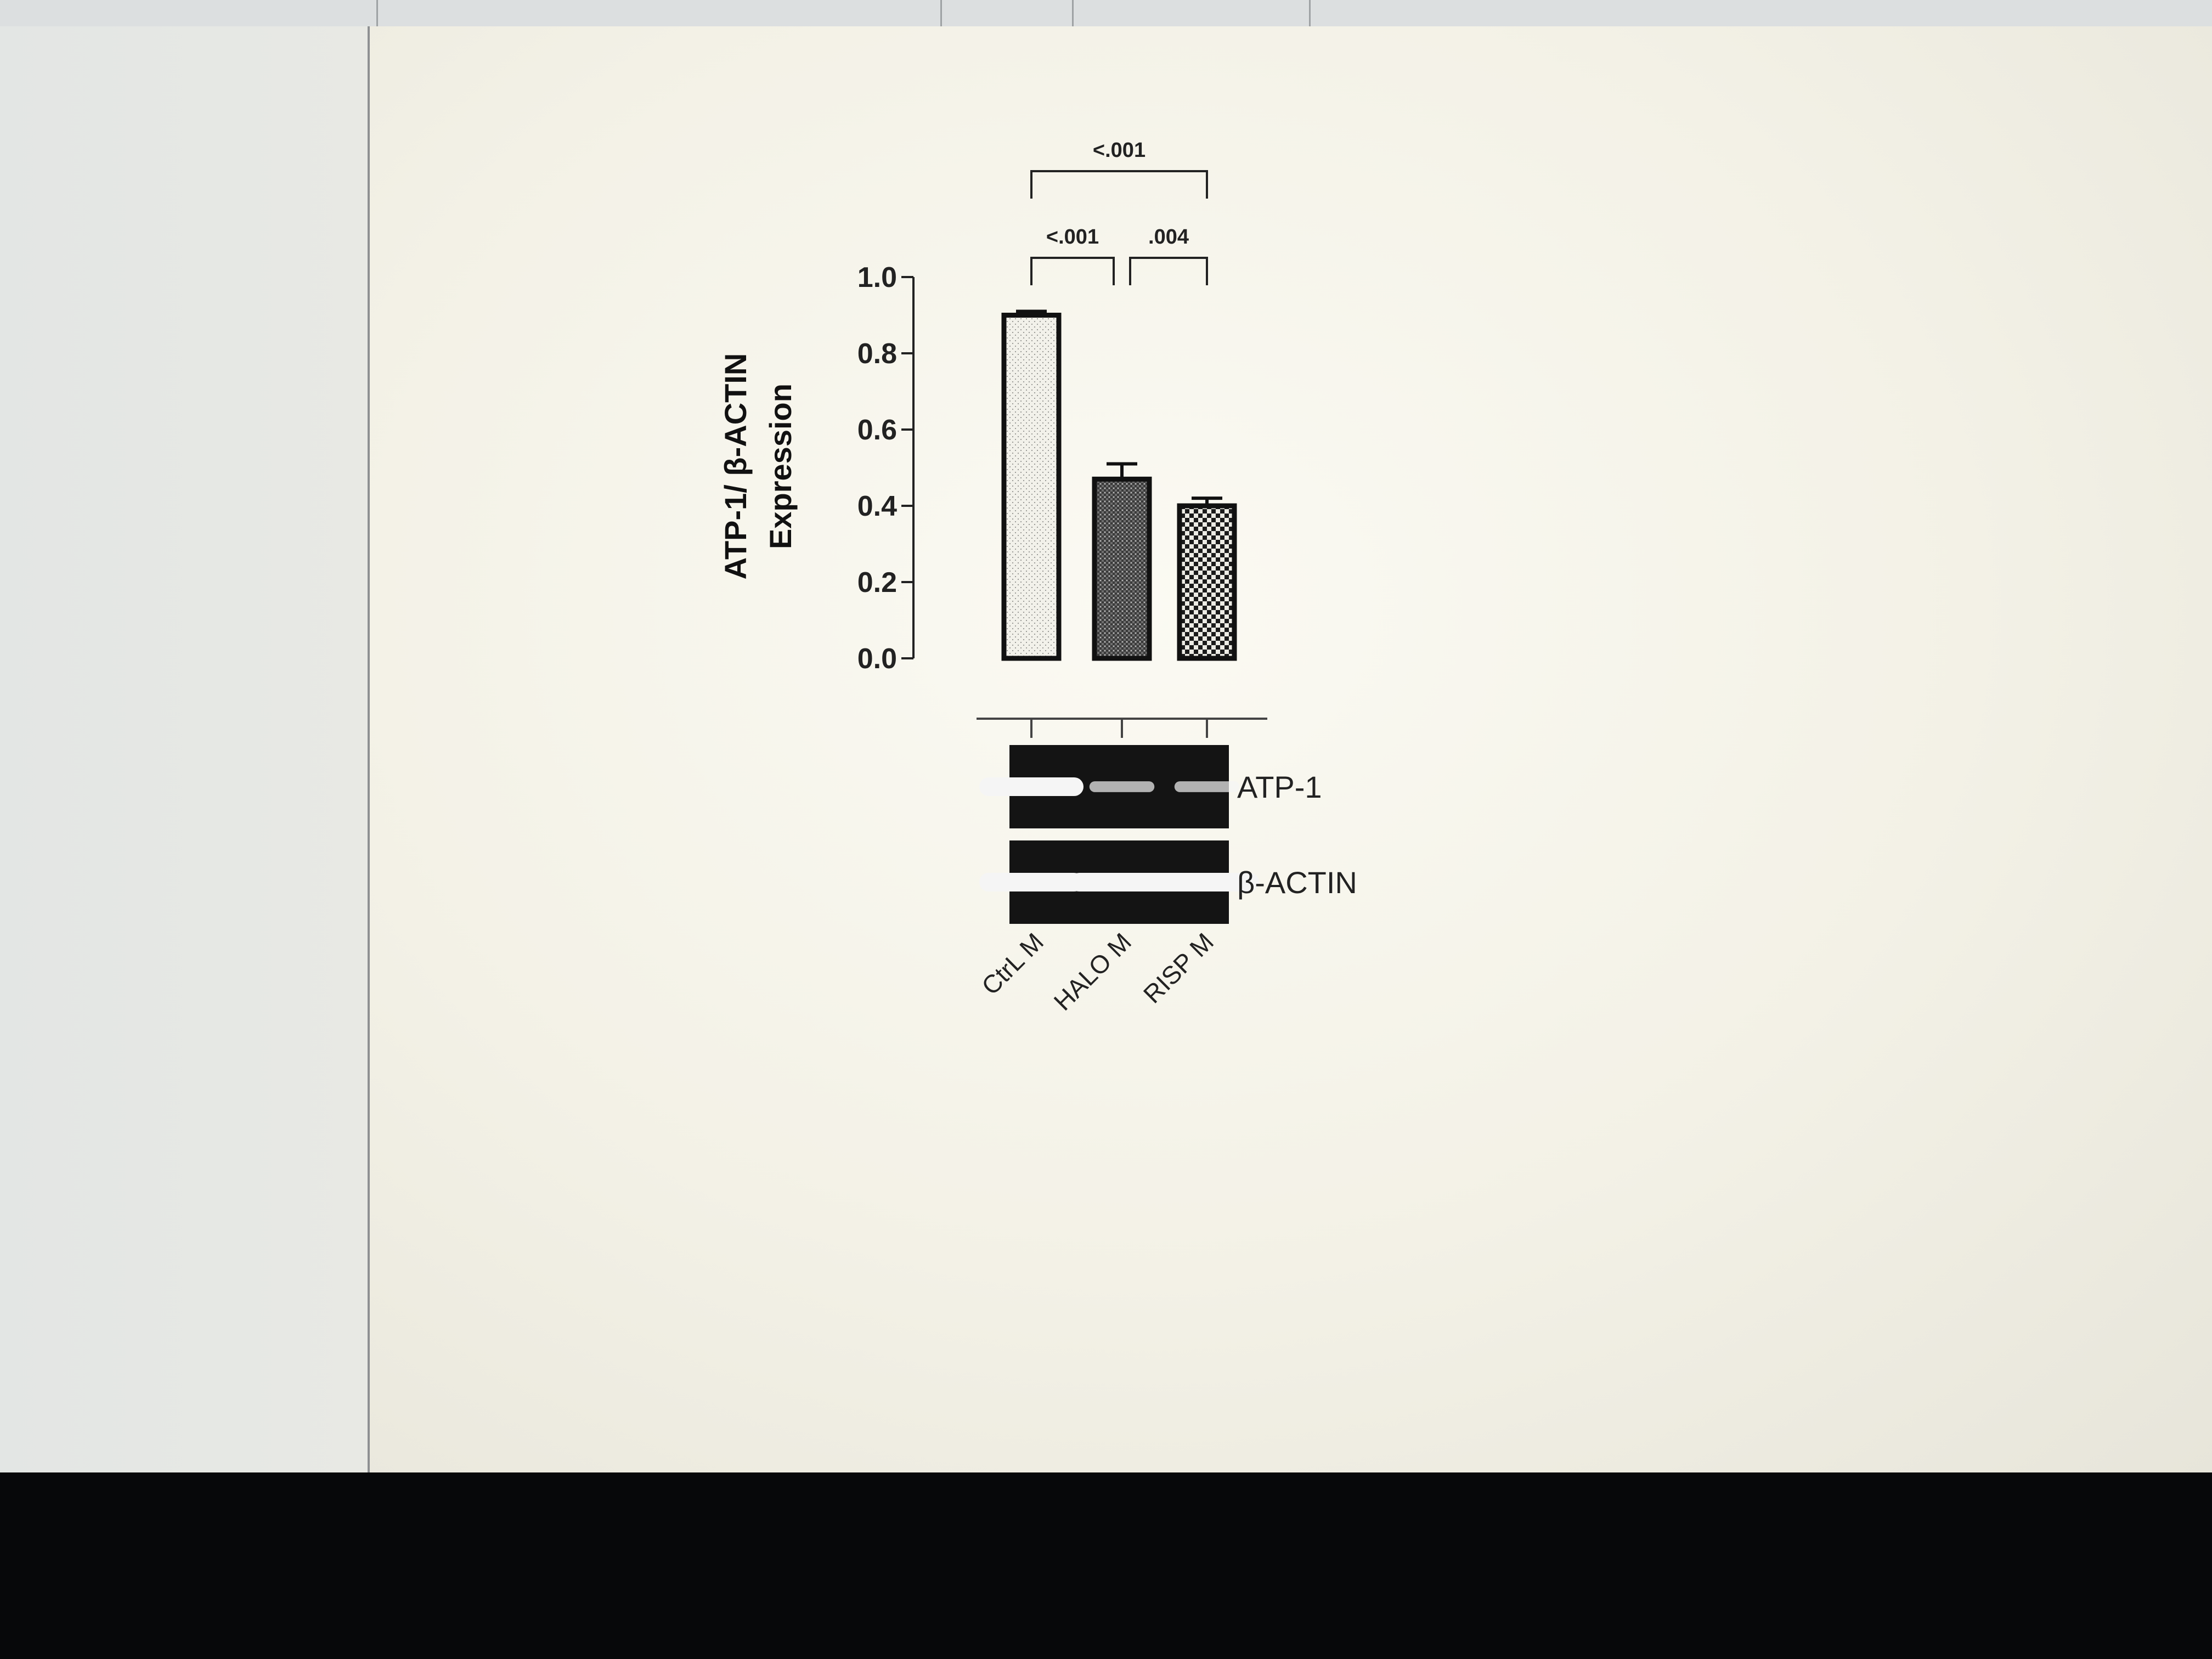 The image size is (2212, 1659). What do you see at coordinates (735, 466) in the screenshot?
I see `y-axis-title-line: ATP-1/ β-ACTIN` at bounding box center [735, 466].